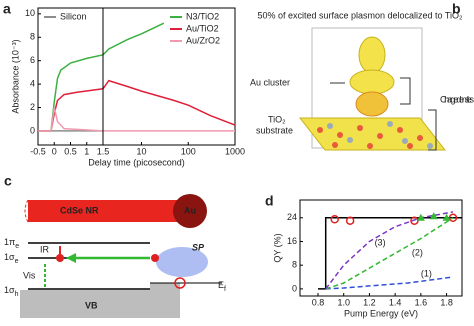 This screenshot has width=474, height=326. What do you see at coordinates (180, 283) in the screenshot?
I see `hole` at bounding box center [180, 283].